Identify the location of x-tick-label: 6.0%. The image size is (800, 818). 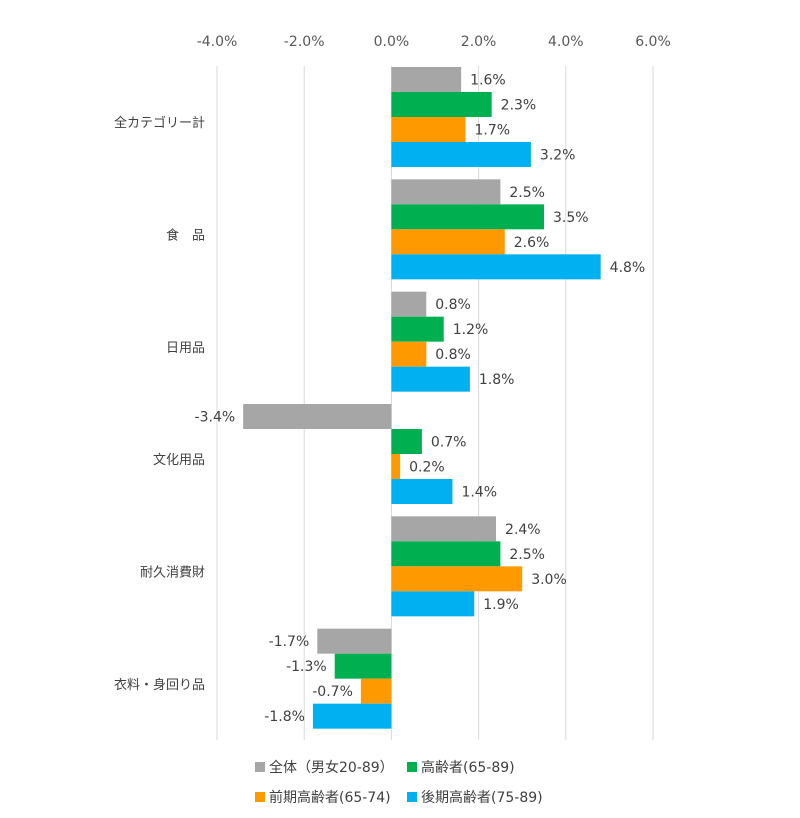
(653, 42).